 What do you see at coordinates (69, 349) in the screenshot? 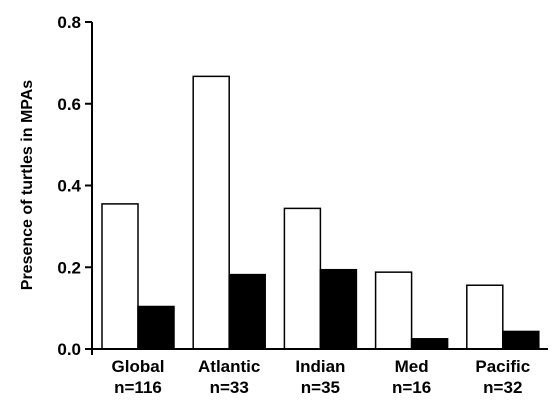
I see `y-tick-label: 0.0` at bounding box center [69, 349].